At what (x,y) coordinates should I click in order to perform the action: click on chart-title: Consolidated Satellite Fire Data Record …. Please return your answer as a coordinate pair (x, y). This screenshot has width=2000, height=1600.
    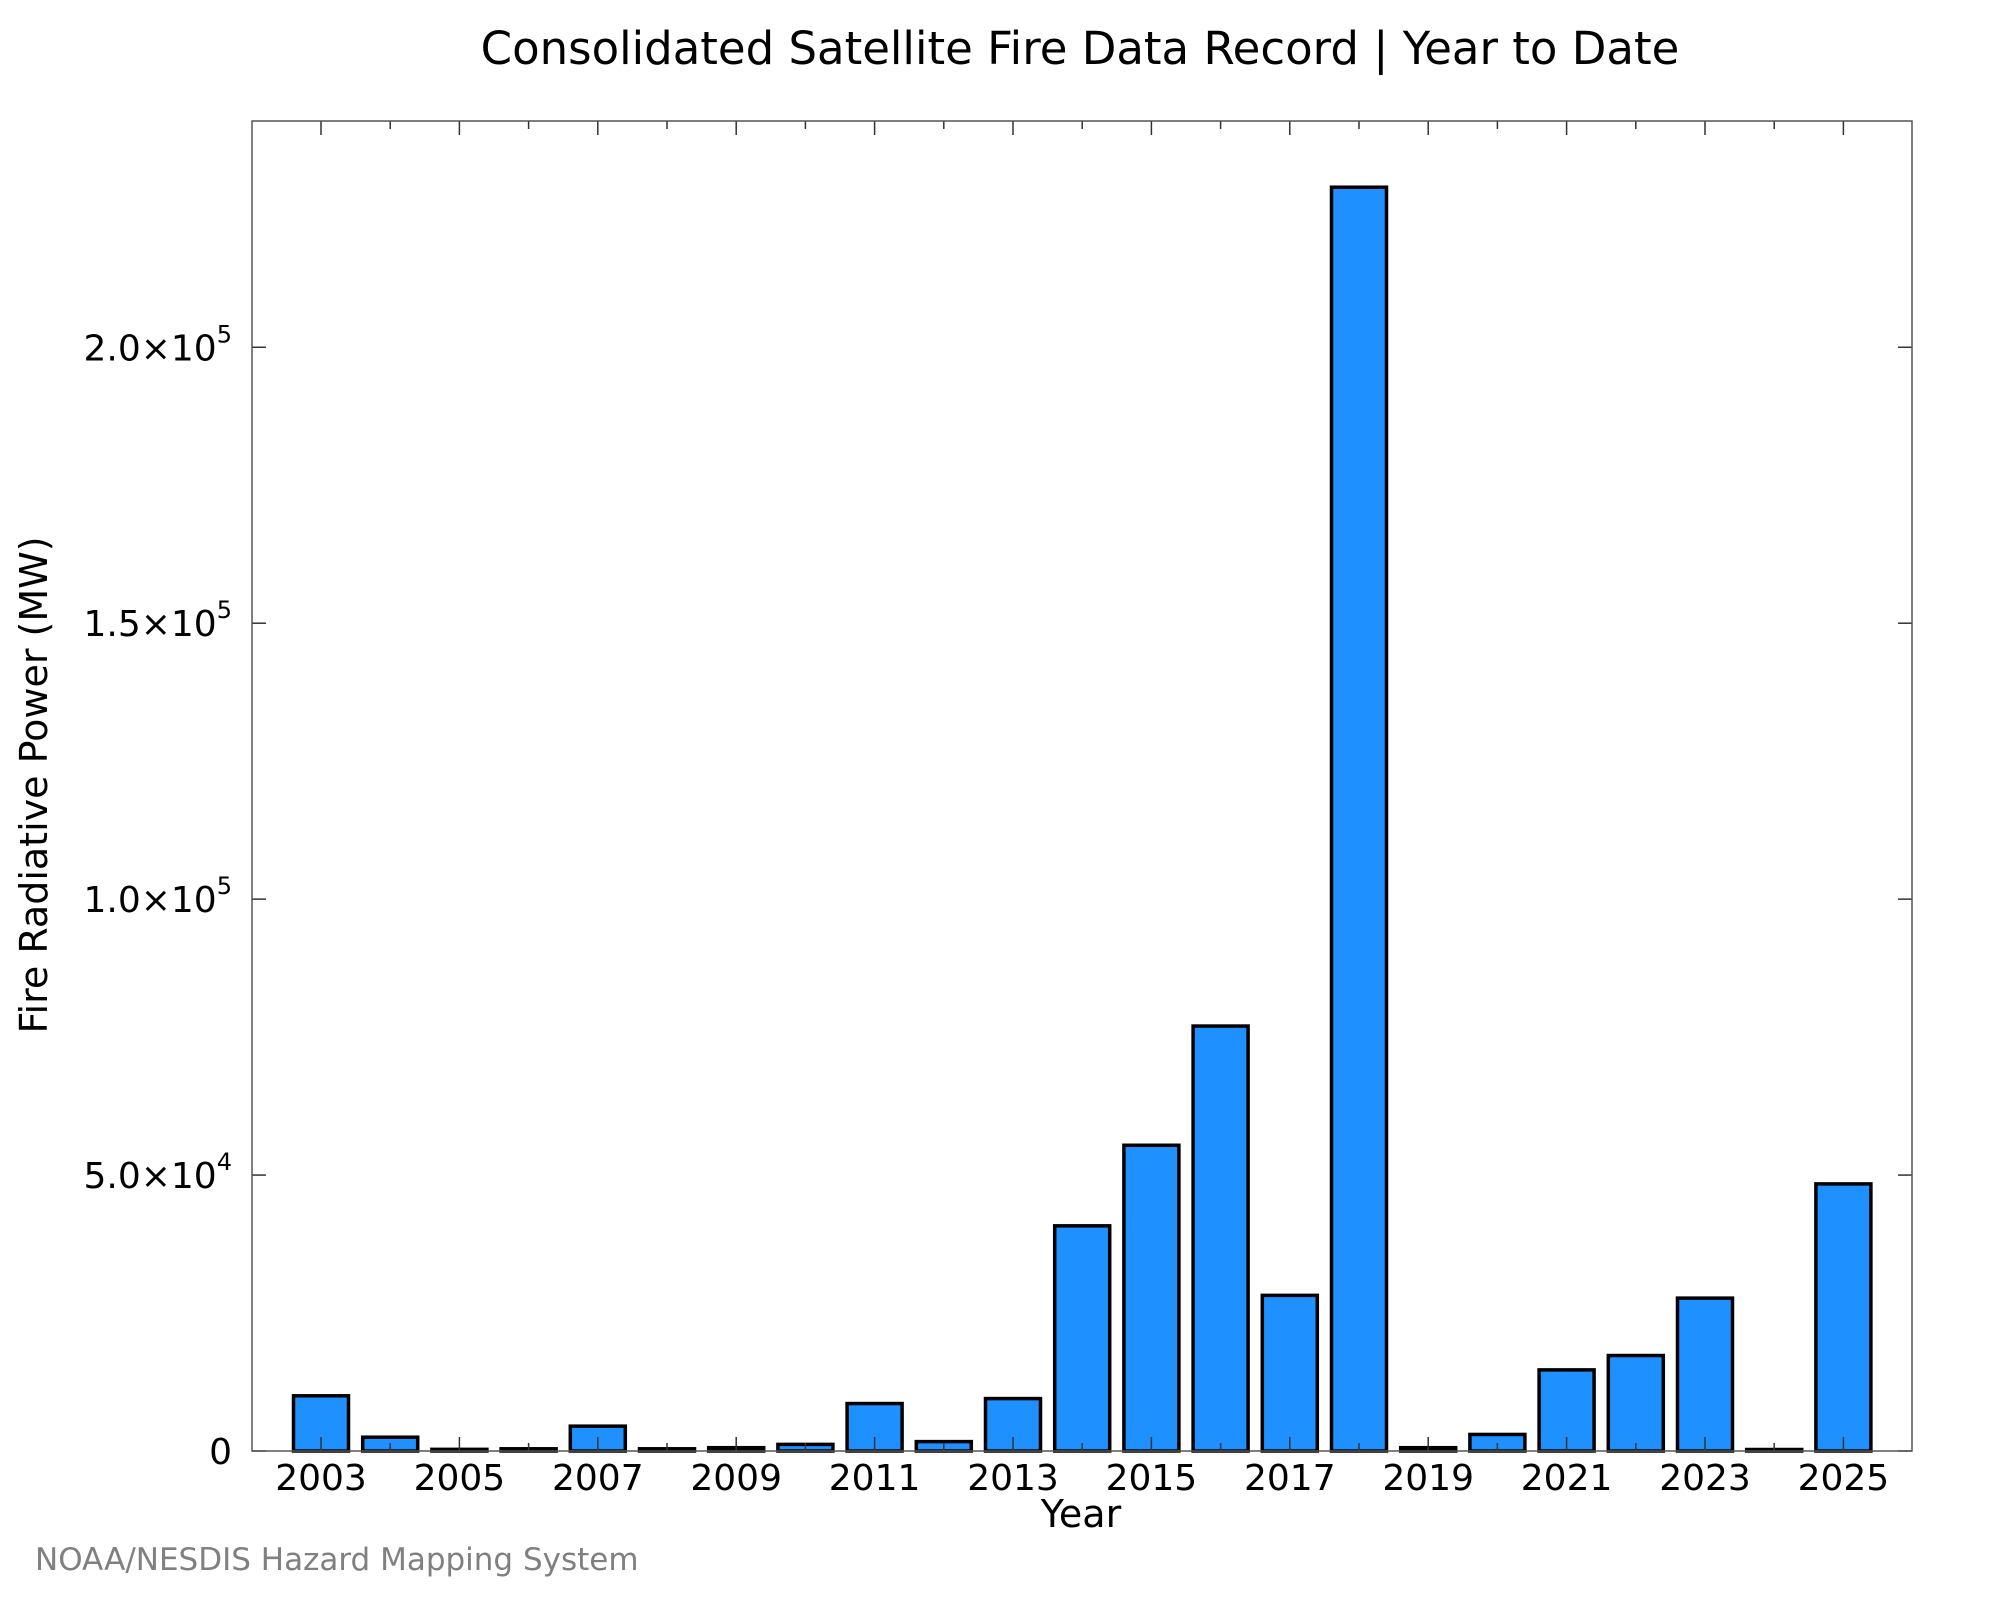
    Looking at the image, I should click on (1080, 48).